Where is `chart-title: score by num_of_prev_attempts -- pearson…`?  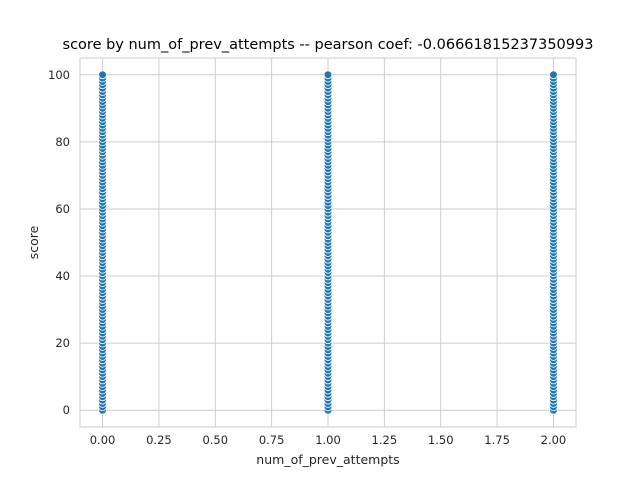
chart-title: score by num_of_prev_attempts -- pearson… is located at coordinates (328, 45).